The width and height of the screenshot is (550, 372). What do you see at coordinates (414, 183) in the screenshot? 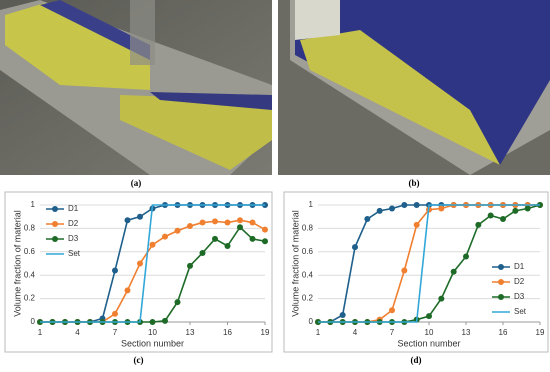
I see `caption: (b)` at bounding box center [414, 183].